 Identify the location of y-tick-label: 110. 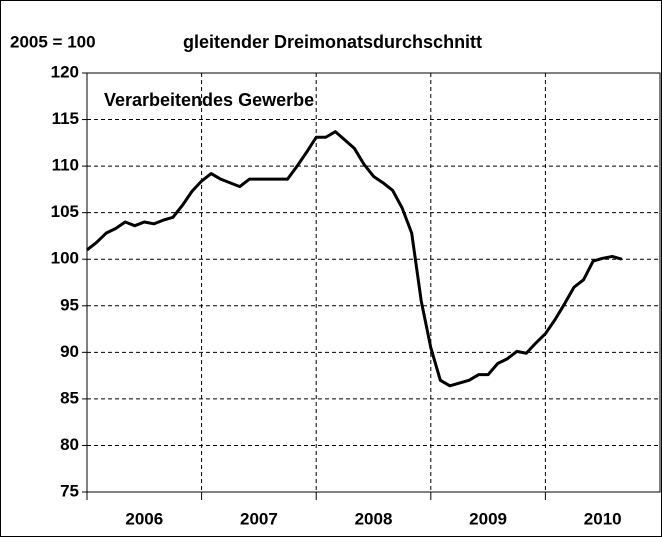
(65, 165).